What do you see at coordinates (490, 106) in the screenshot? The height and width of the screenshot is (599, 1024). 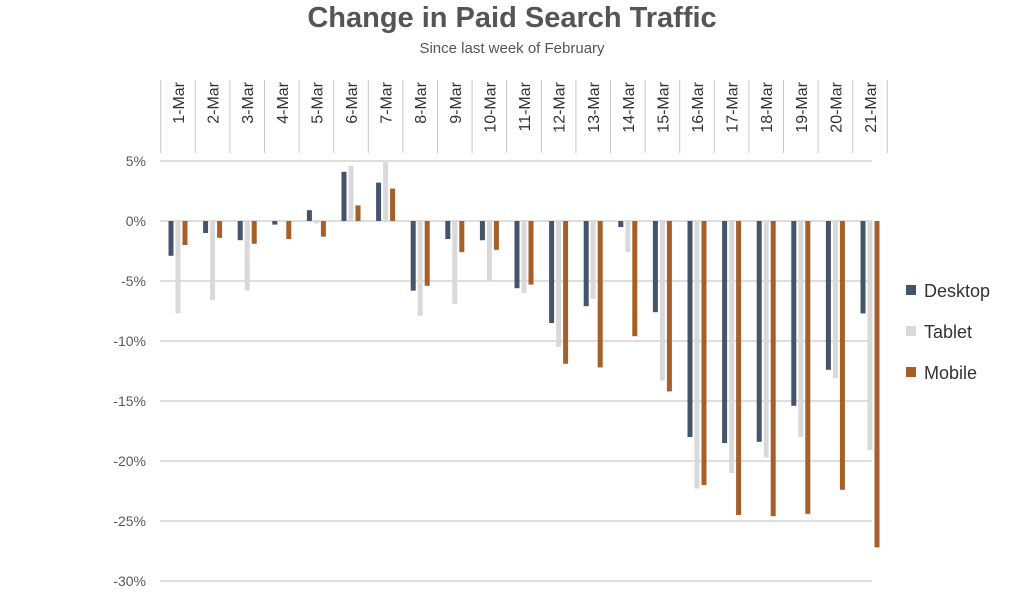 I see `x-tick-label: 10-Mar` at bounding box center [490, 106].